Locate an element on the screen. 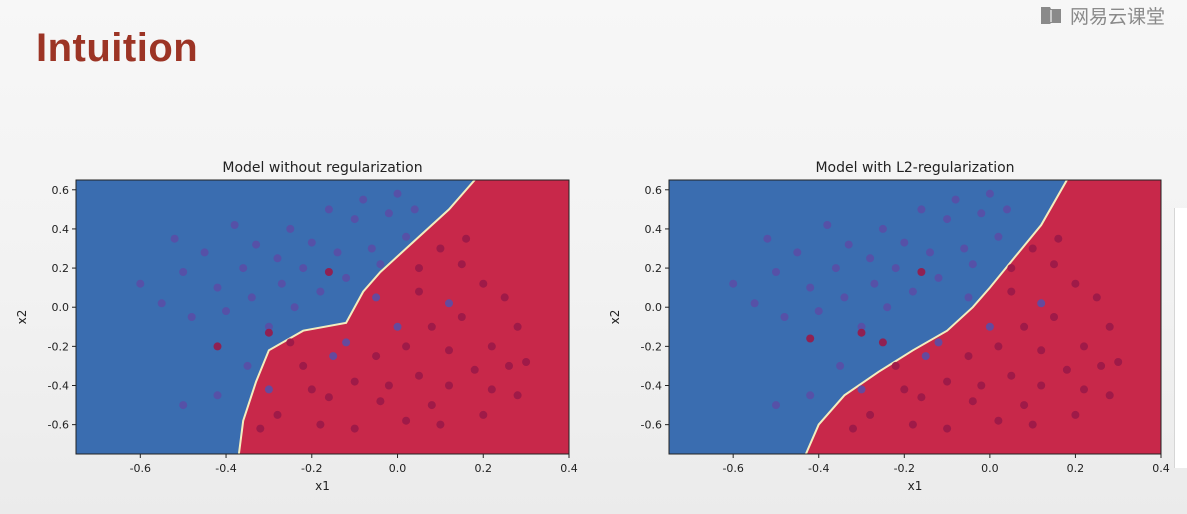 The width and height of the screenshot is (1187, 514). x-tick-label: -0.2 is located at coordinates (311, 468).